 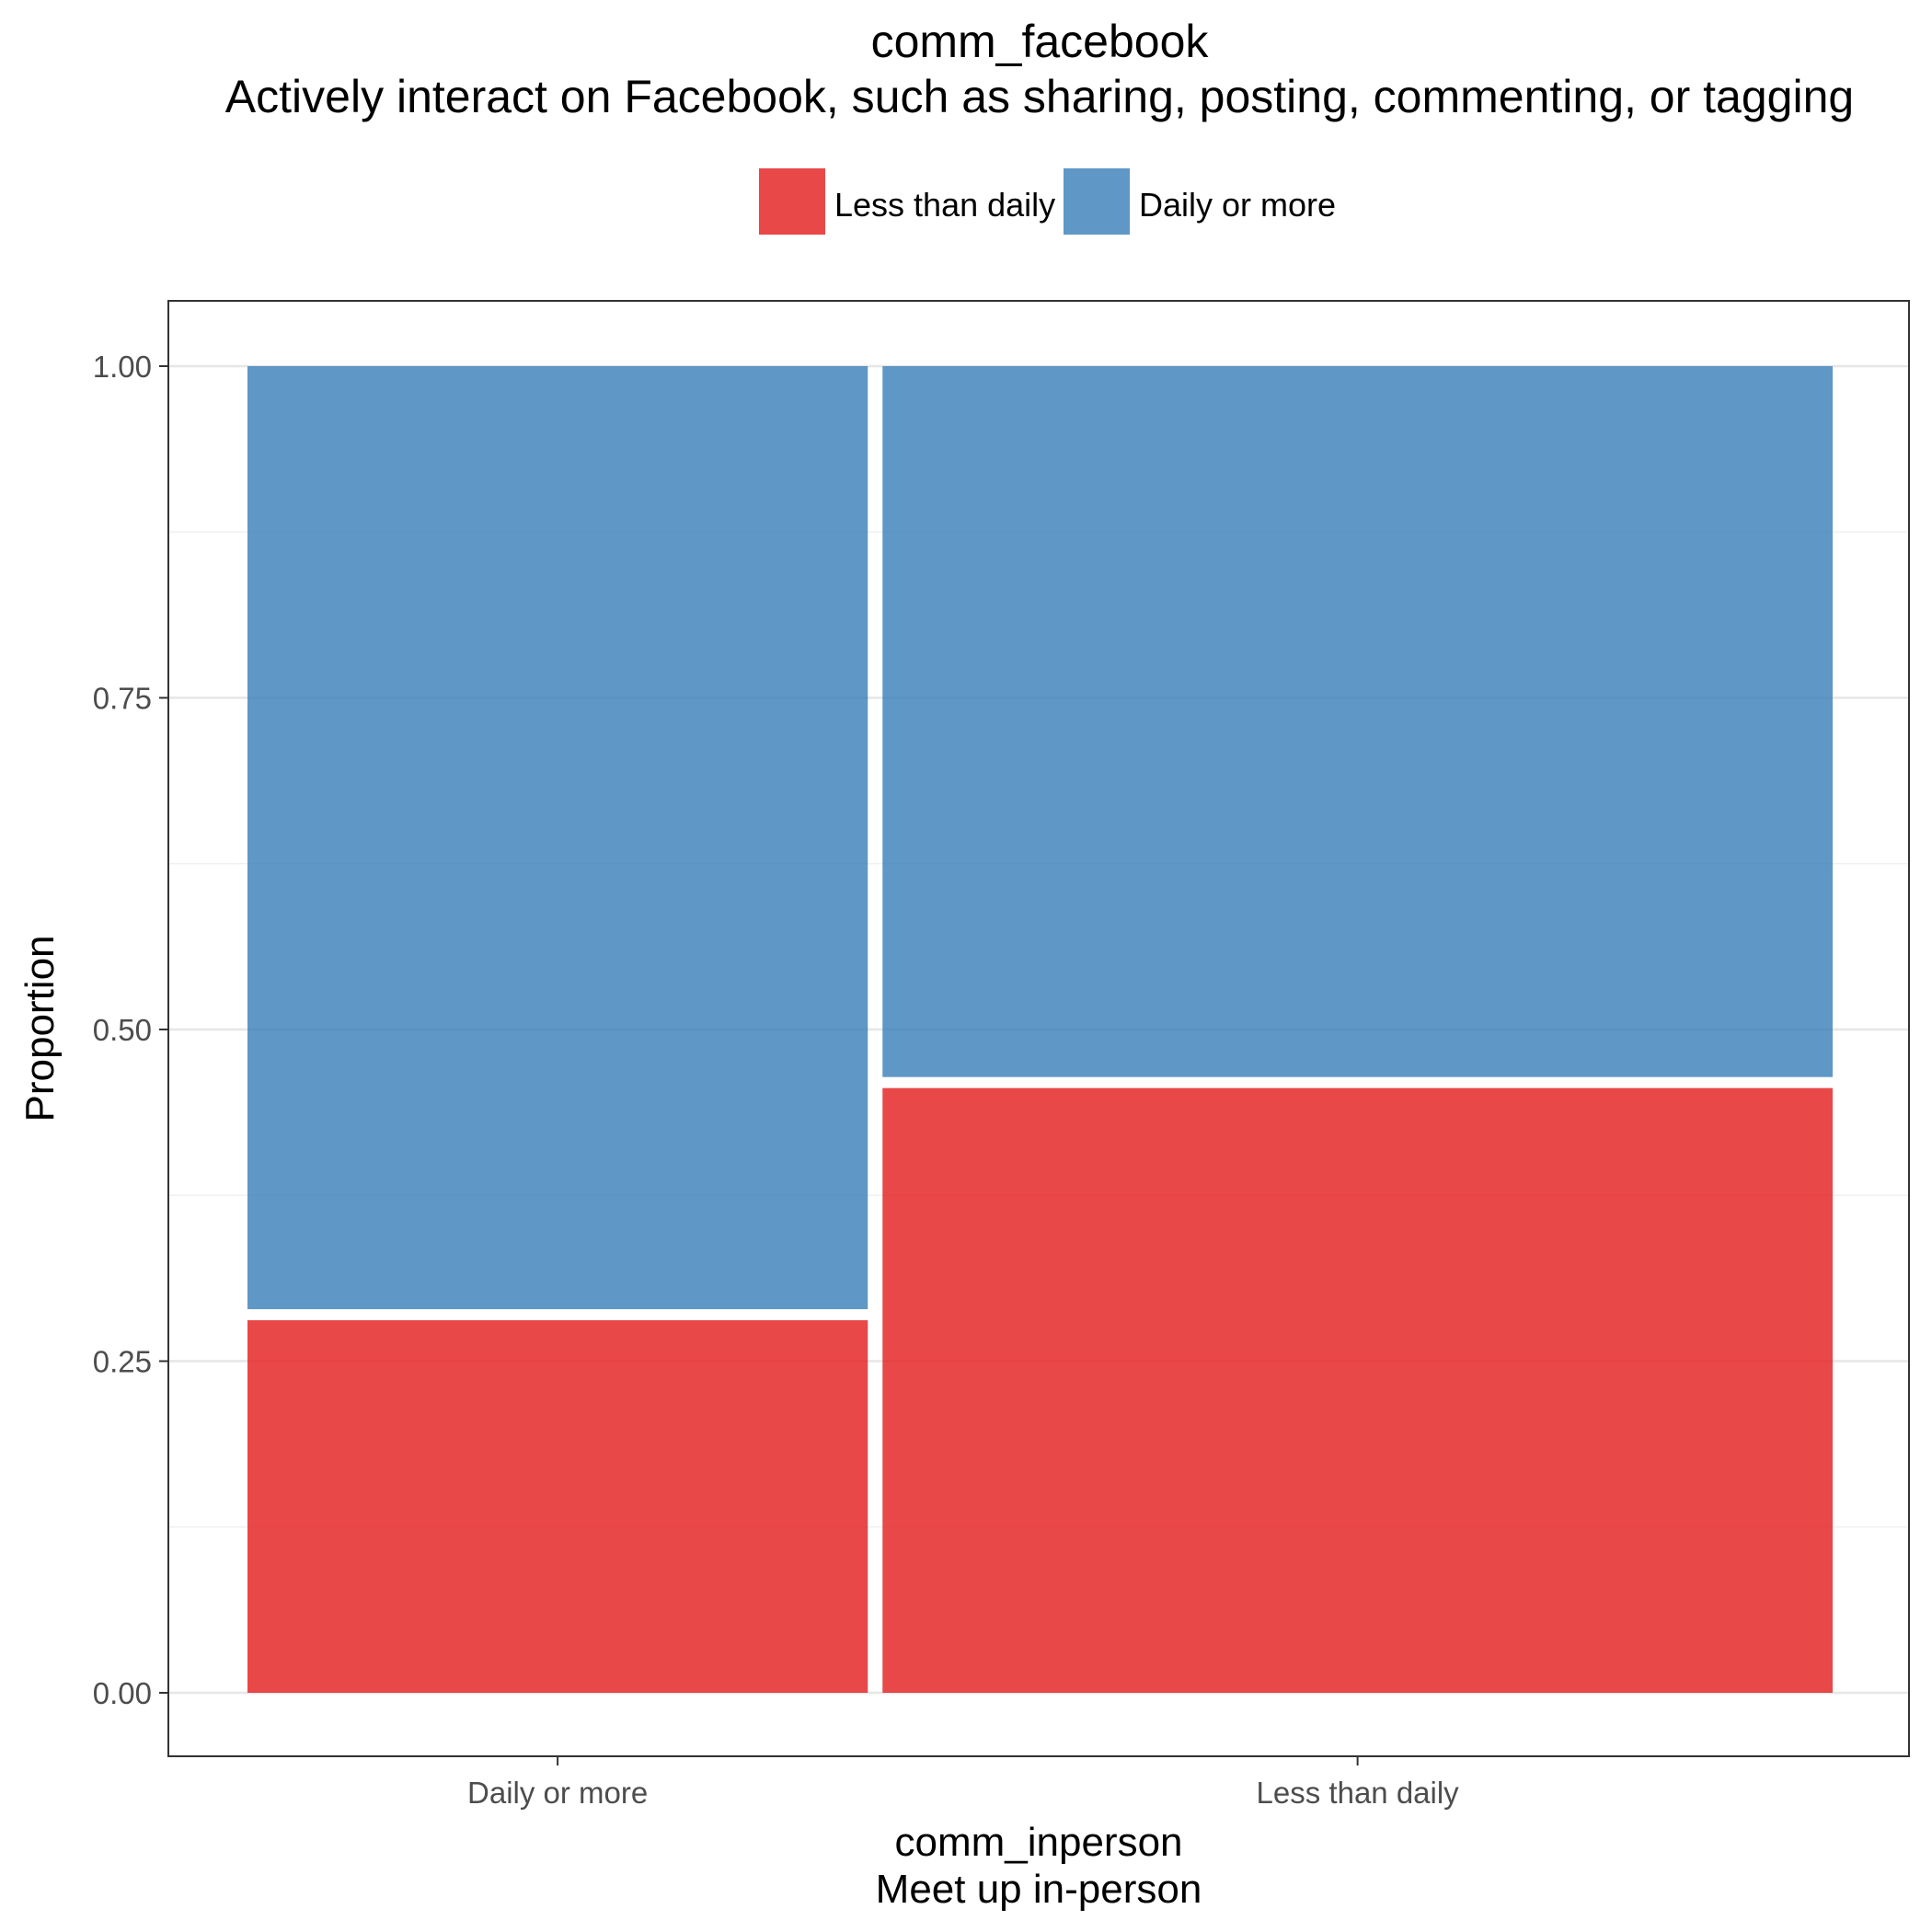 What do you see at coordinates (557, 1506) in the screenshot?
I see `tile-daily-or-more-less-than-daily` at bounding box center [557, 1506].